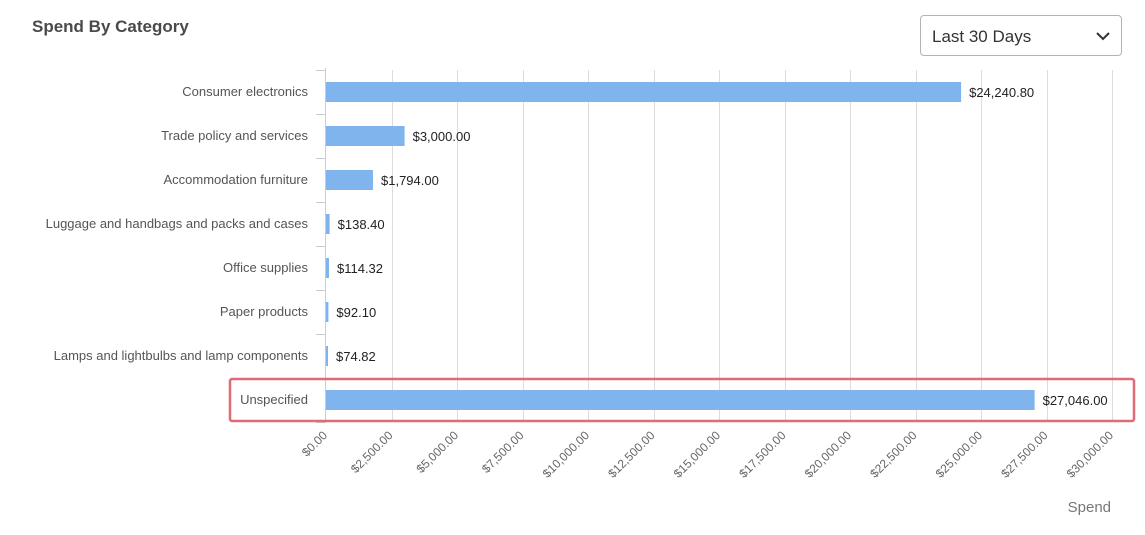  I want to click on x-tick-label: $17,500.00, so click(762, 454).